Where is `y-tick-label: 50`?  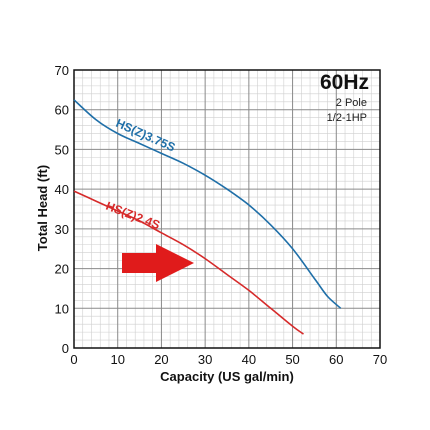 y-tick-label: 50 is located at coordinates (62, 149).